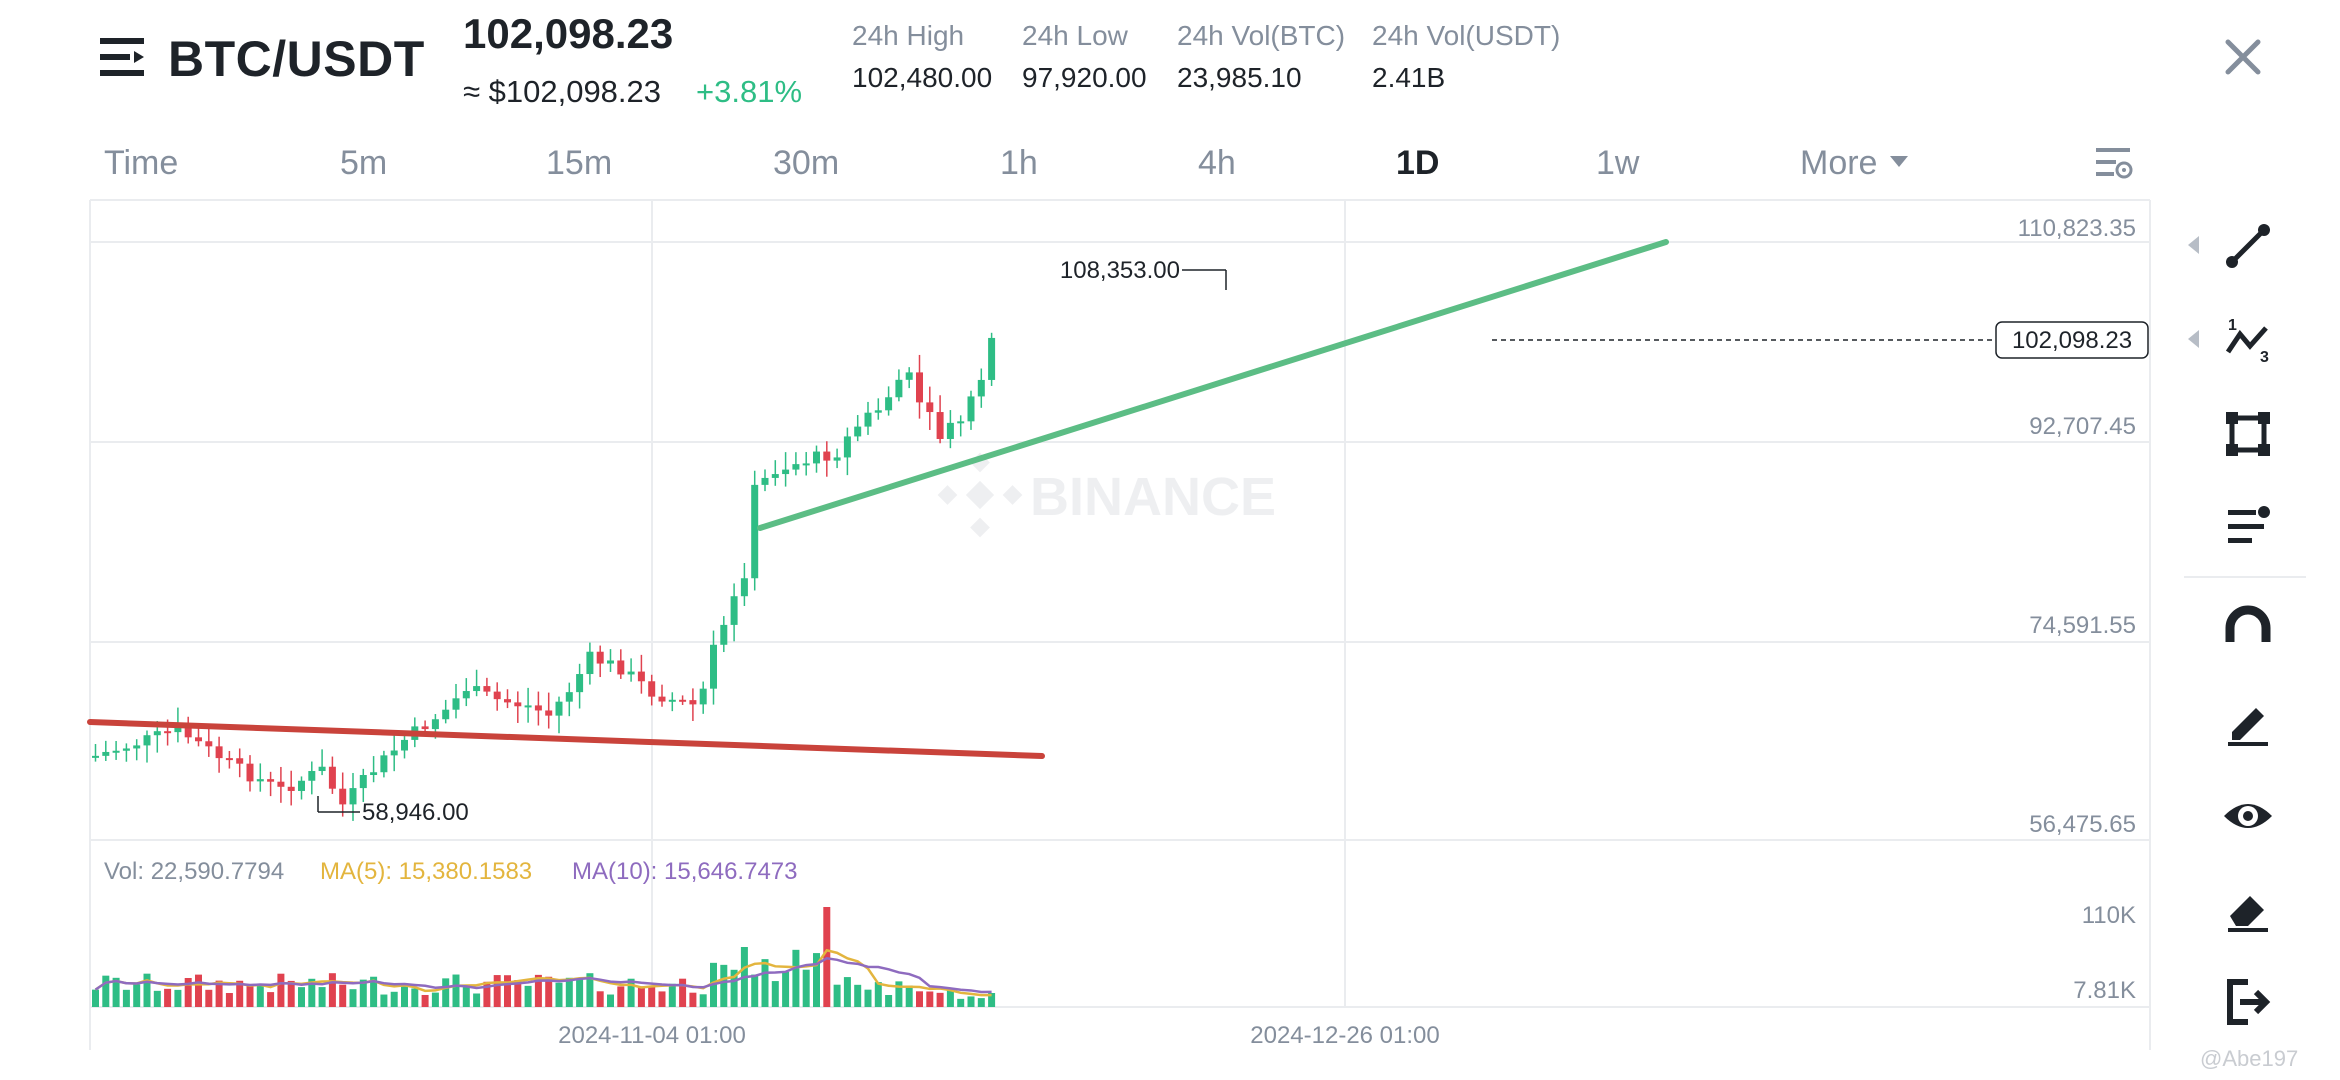 This screenshot has width=2340, height=1080. I want to click on price-change-percent: +3.81%, so click(749, 91).